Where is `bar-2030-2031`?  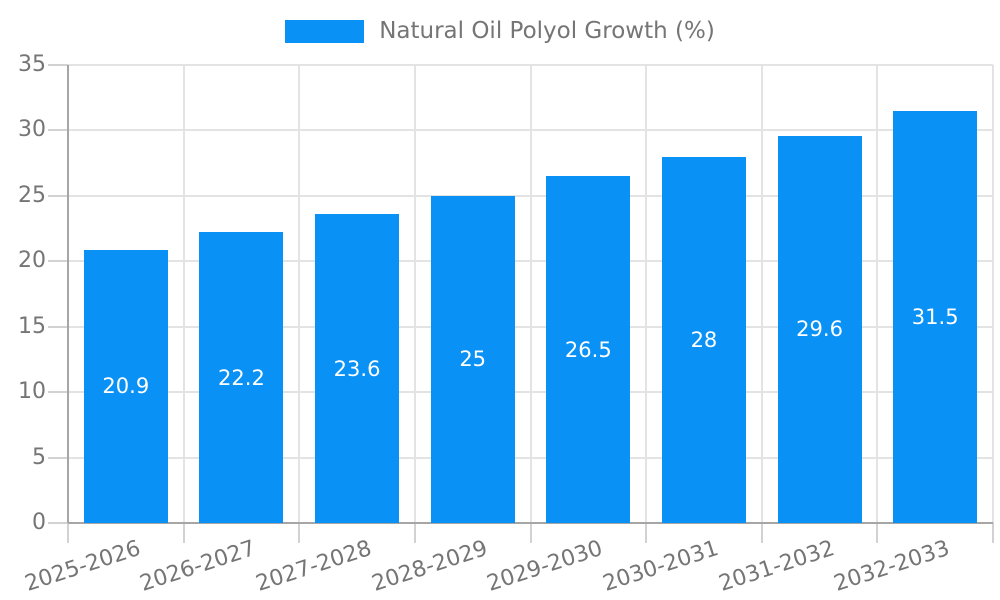
bar-2030-2031 is located at coordinates (703, 339).